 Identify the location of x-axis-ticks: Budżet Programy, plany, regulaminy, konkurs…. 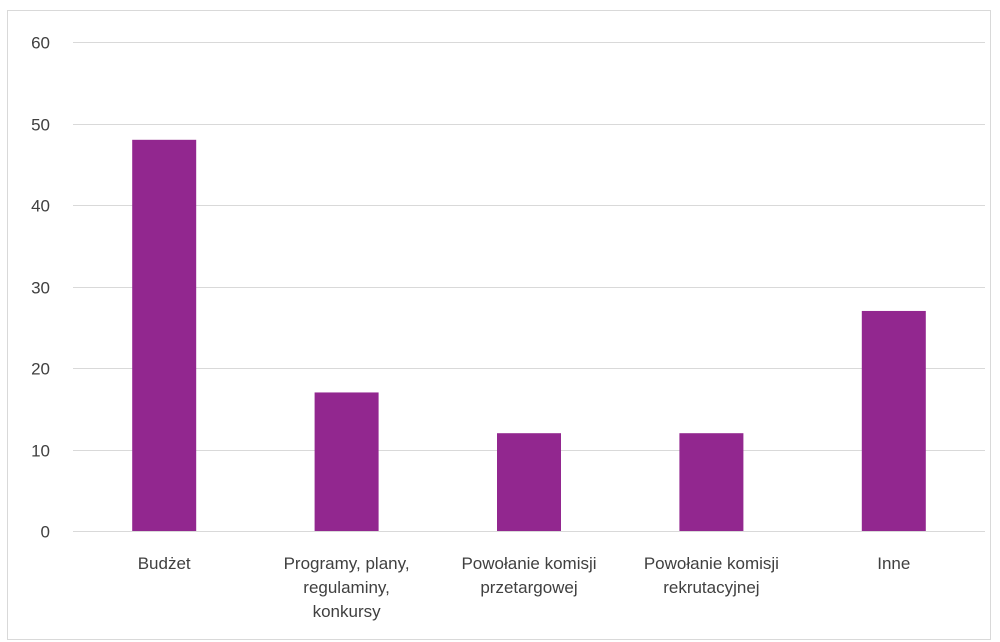
(524, 587).